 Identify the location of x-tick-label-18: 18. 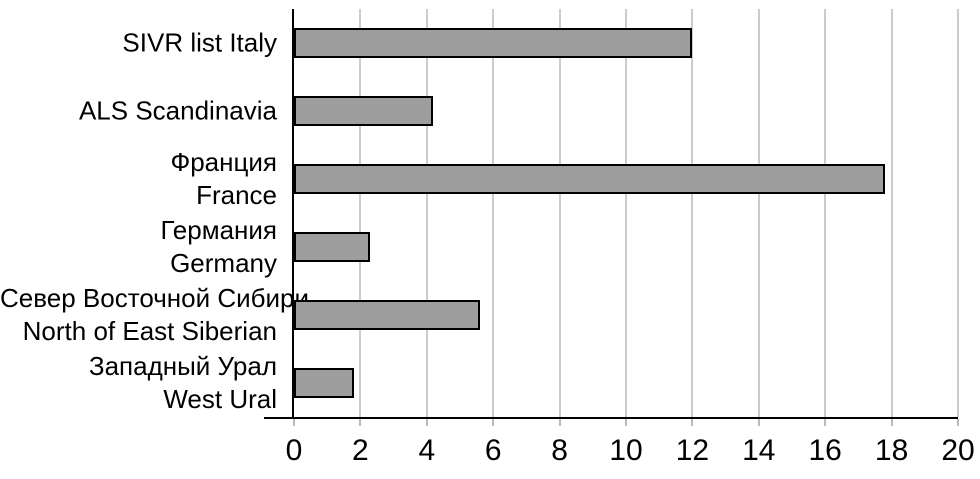
(891, 450).